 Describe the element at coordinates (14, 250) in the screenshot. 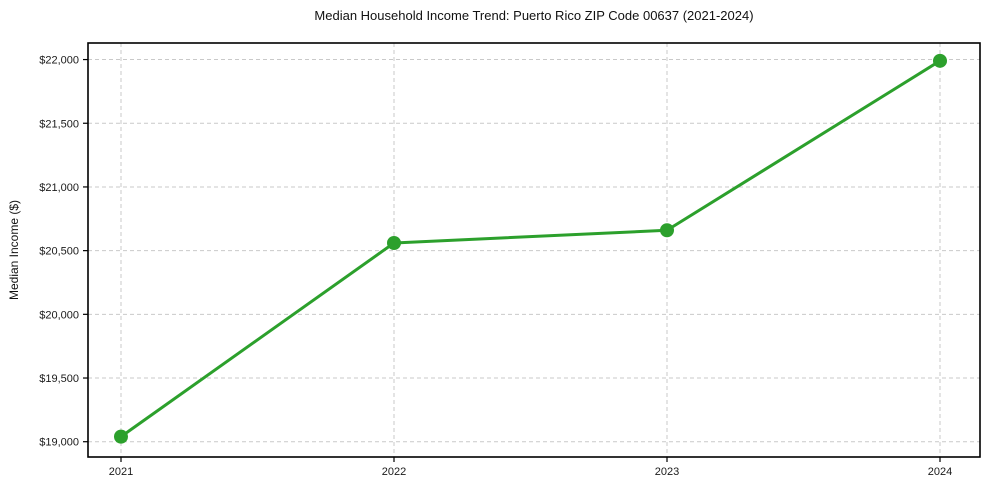

I see `y-axis-label: Median Income ($)` at that location.